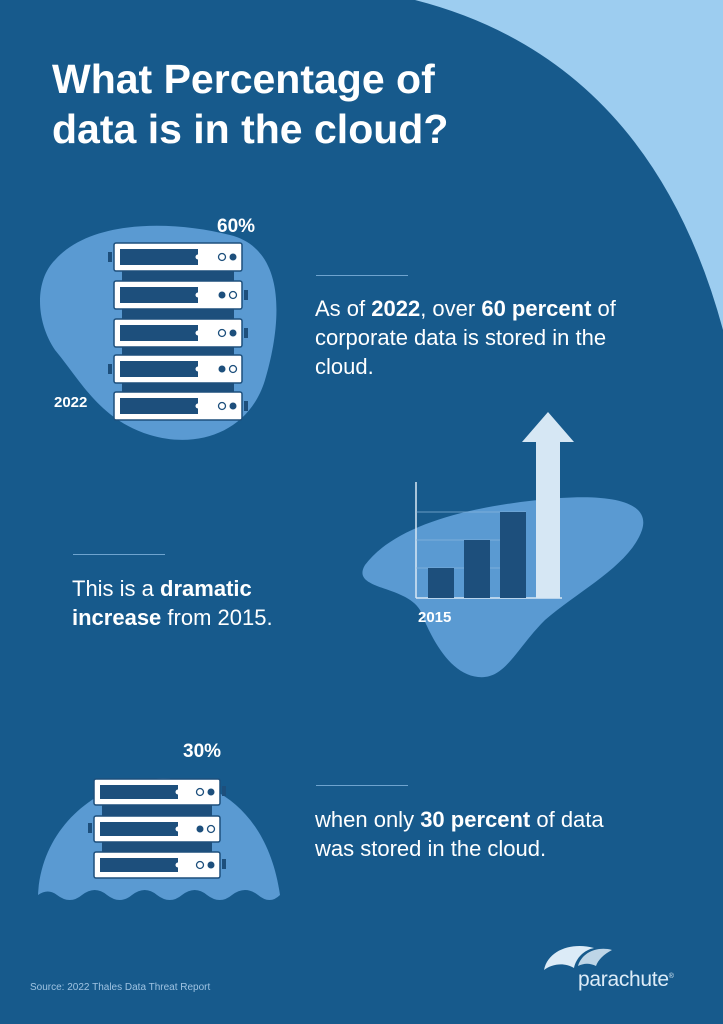  I want to click on text-2015-part: when only, so click(368, 819).